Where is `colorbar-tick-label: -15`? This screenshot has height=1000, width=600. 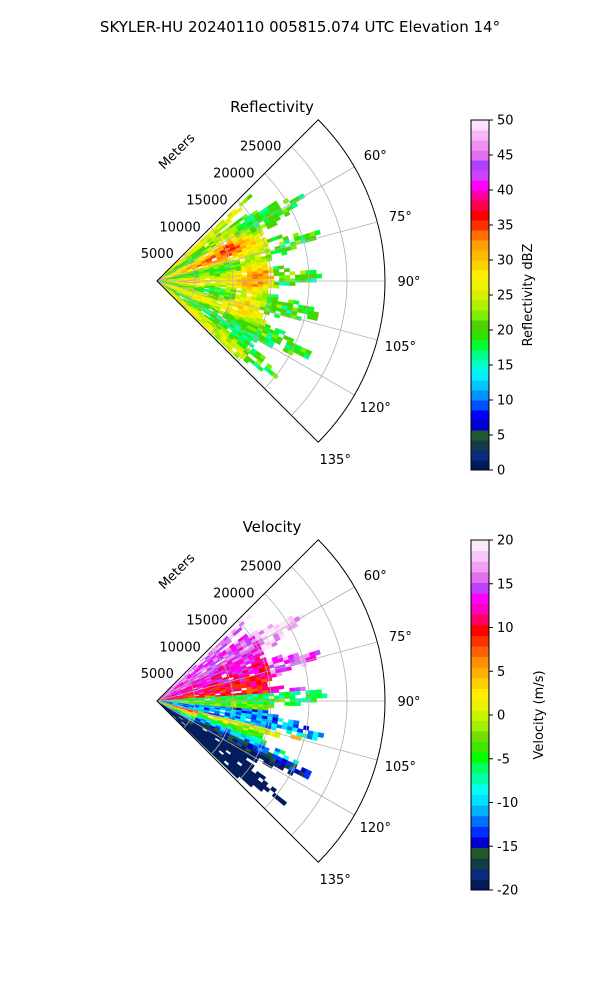
colorbar-tick-label: -15 is located at coordinates (507, 847).